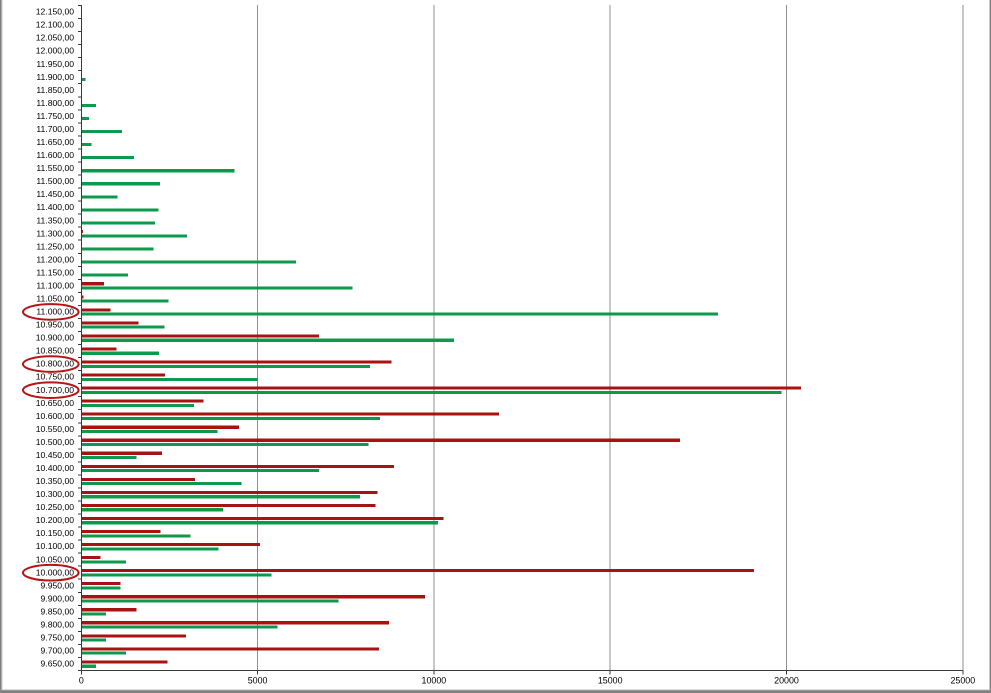 This screenshot has height=693, width=991. Describe the element at coordinates (55, 12) in the screenshot. I see `svg-text: 12.150,00` at that location.